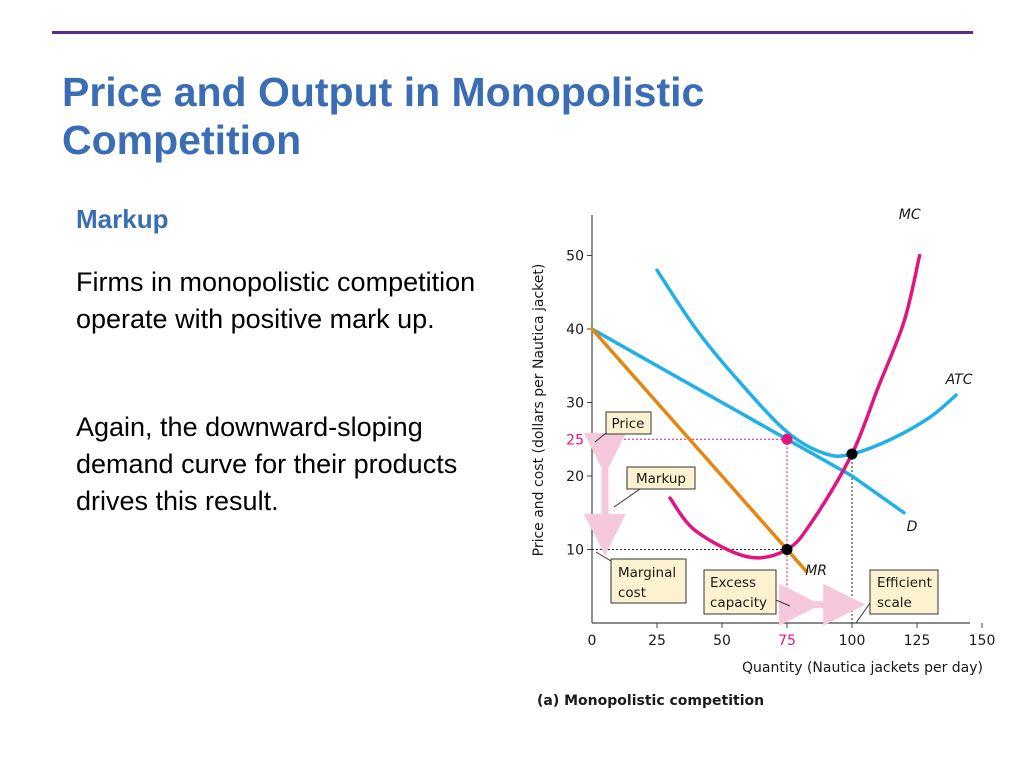 Image resolution: width=1024 pixels, height=768 pixels. What do you see at coordinates (122, 219) in the screenshot?
I see `section-heading: Markup` at bounding box center [122, 219].